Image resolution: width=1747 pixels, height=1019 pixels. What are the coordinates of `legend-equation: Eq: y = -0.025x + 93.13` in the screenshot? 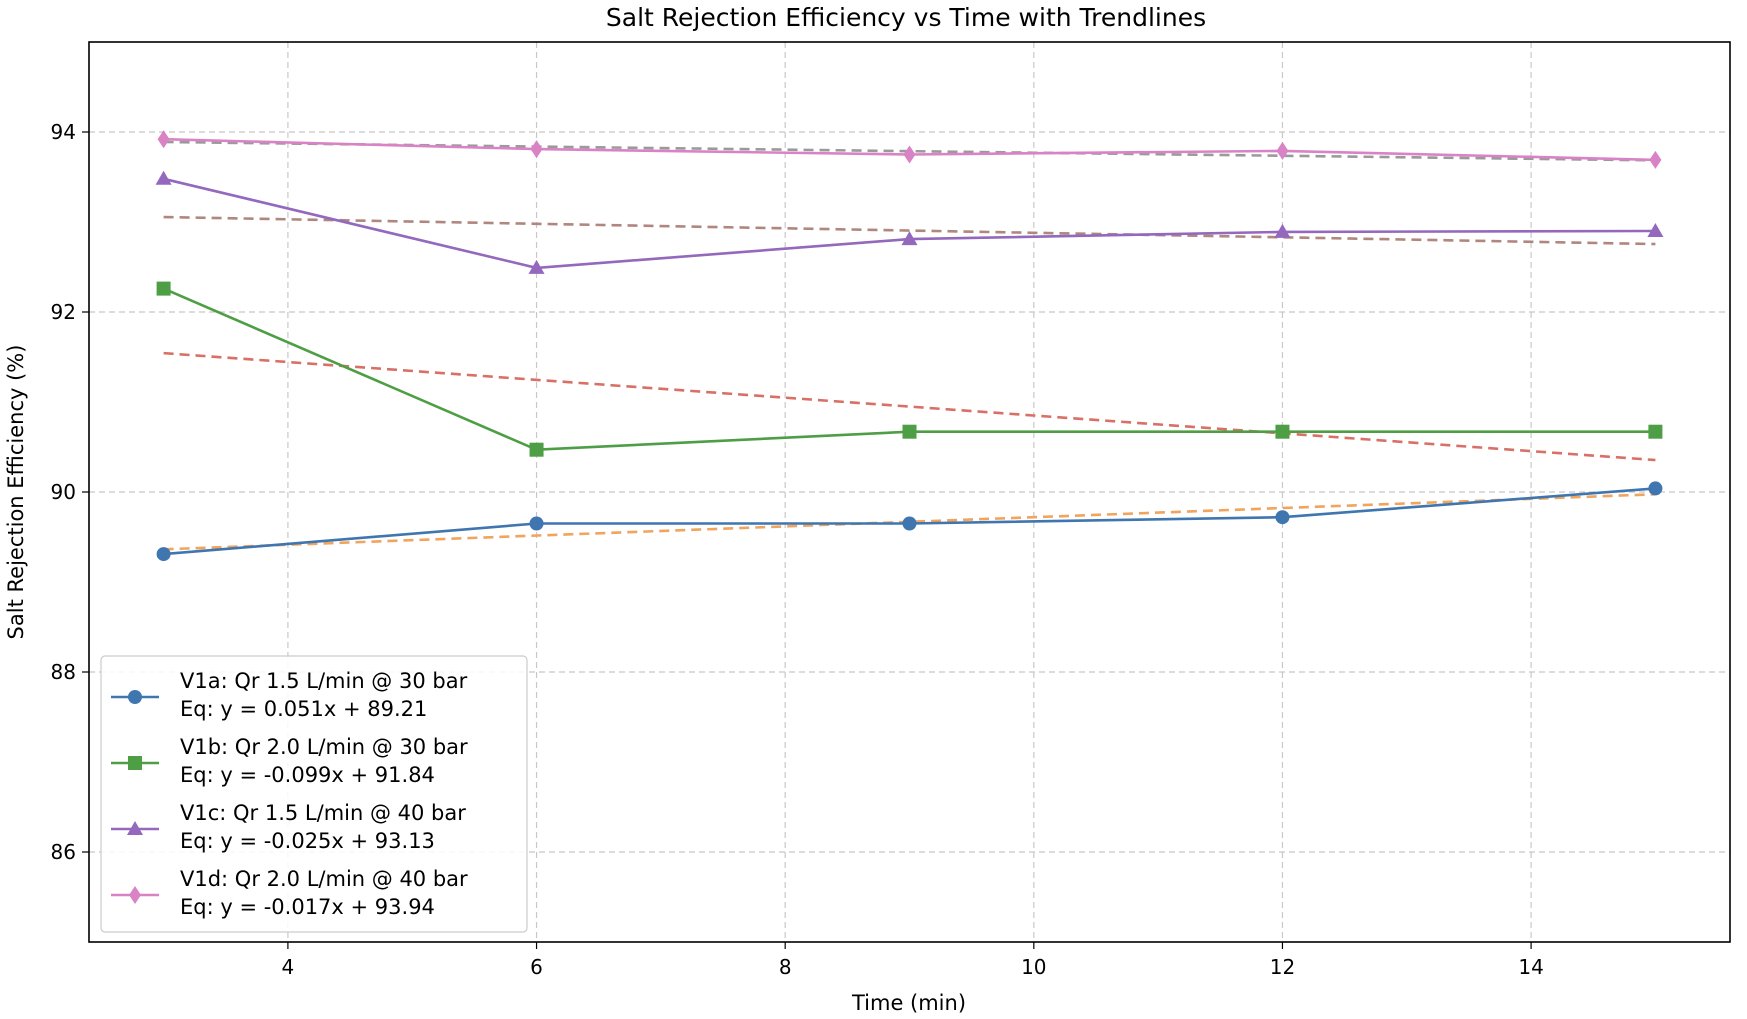 It's located at (307, 841).